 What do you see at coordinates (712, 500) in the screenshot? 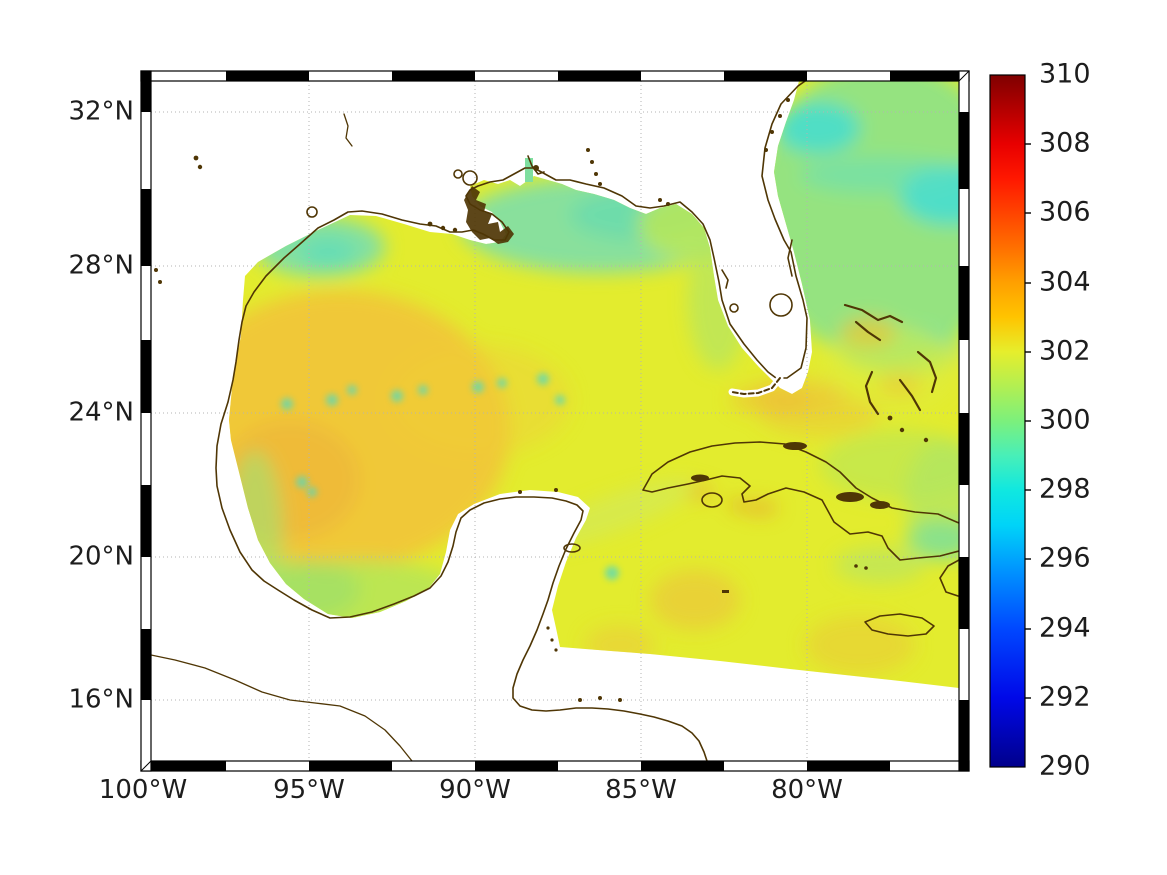
I see `isla-juventud-outline` at bounding box center [712, 500].